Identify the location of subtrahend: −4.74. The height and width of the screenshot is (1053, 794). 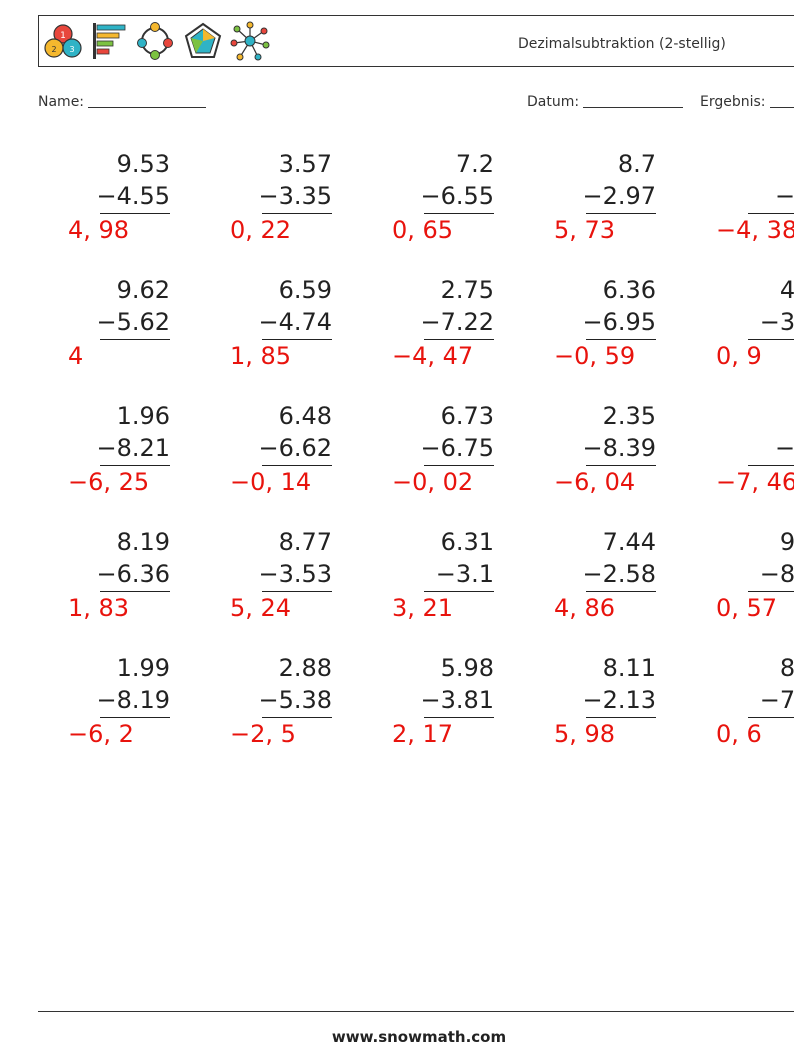
(295, 322).